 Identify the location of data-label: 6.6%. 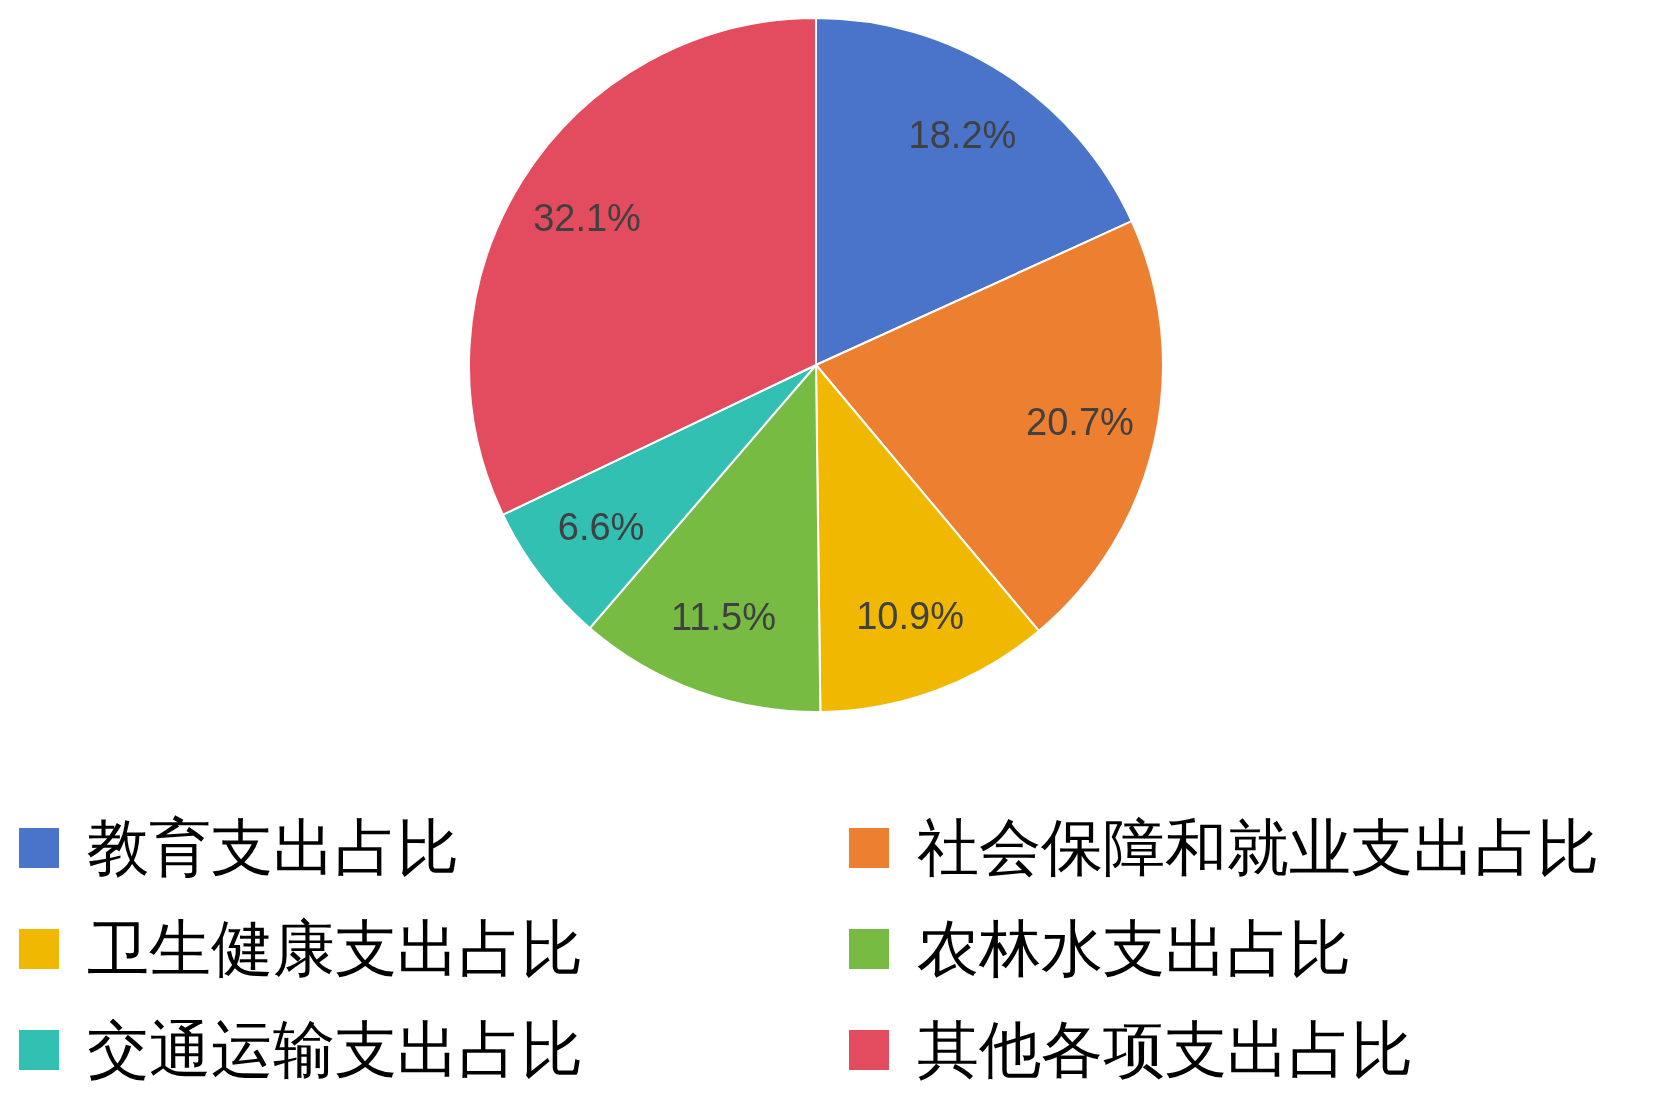
(601, 527).